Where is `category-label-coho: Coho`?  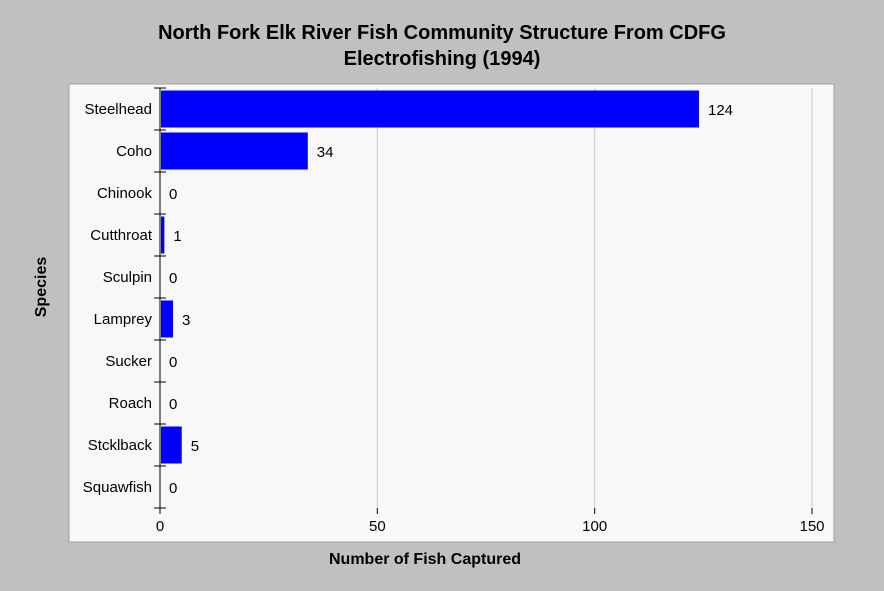 category-label-coho: Coho is located at coordinates (134, 151).